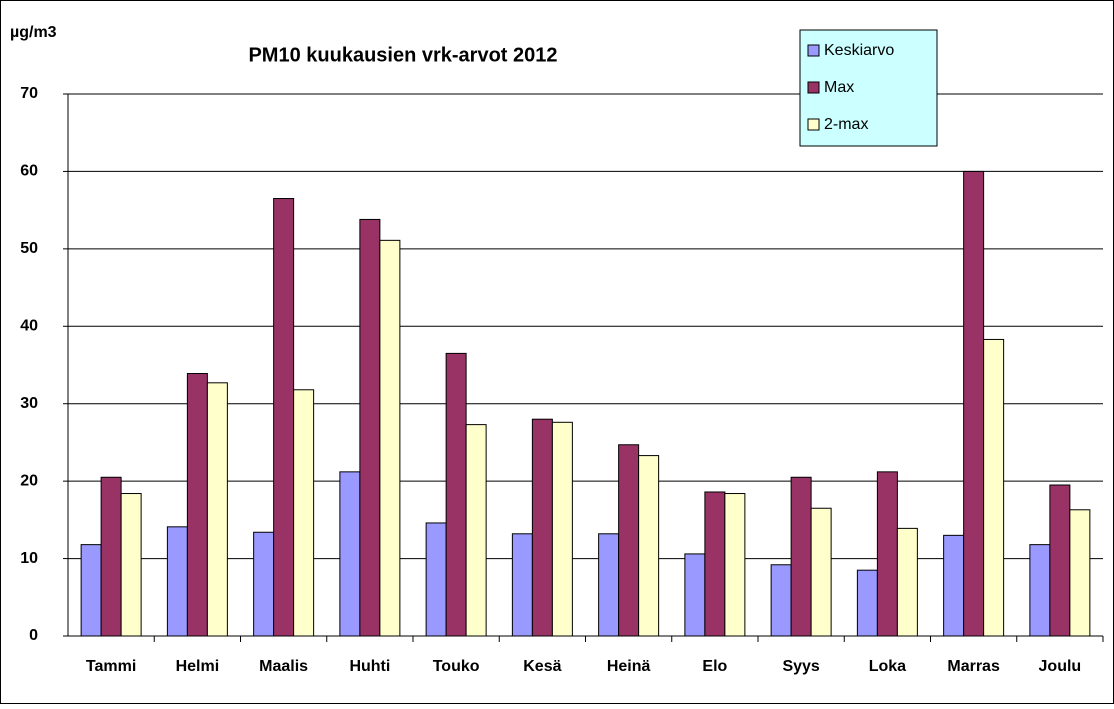  What do you see at coordinates (198, 666) in the screenshot?
I see `x-tick-label: Helmi` at bounding box center [198, 666].